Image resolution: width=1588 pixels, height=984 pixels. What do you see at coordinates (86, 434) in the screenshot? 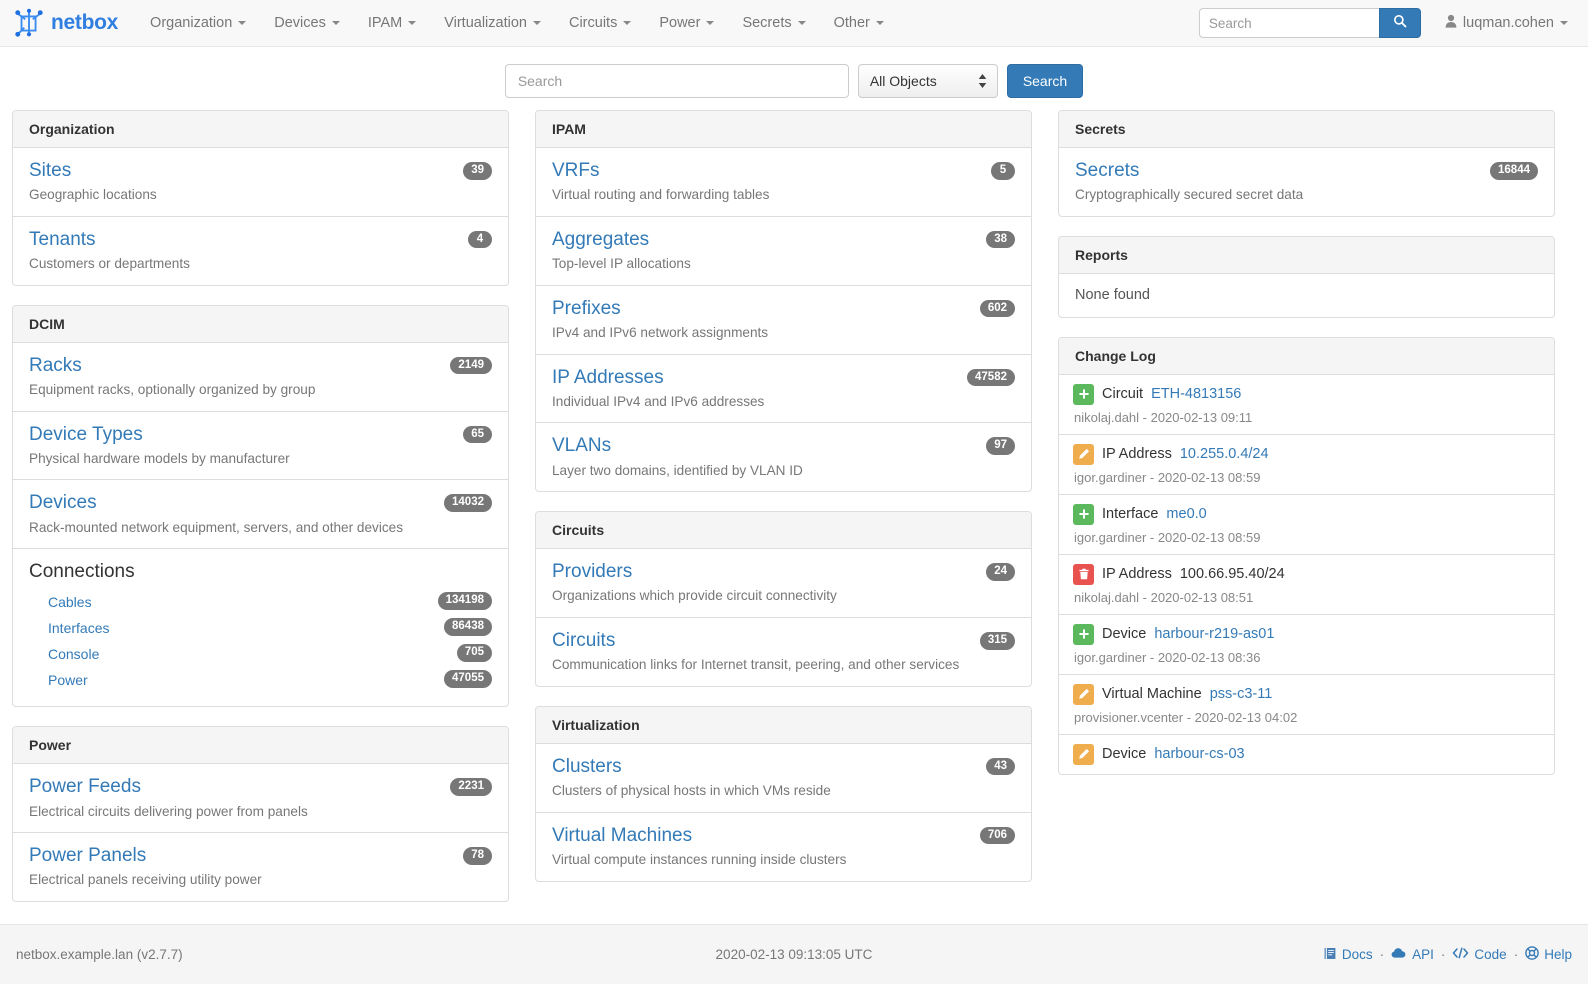
I see `item-link: Device Types` at bounding box center [86, 434].